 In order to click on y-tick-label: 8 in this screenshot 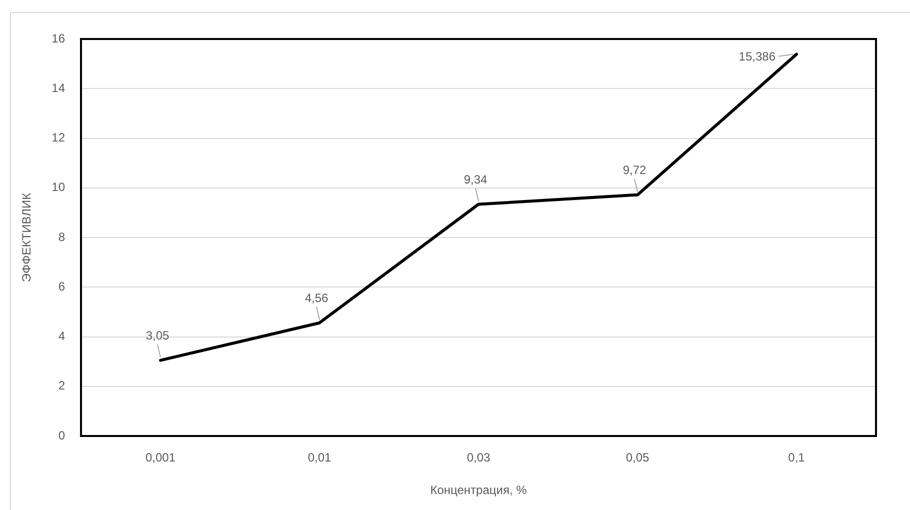, I will do `click(62, 237)`.